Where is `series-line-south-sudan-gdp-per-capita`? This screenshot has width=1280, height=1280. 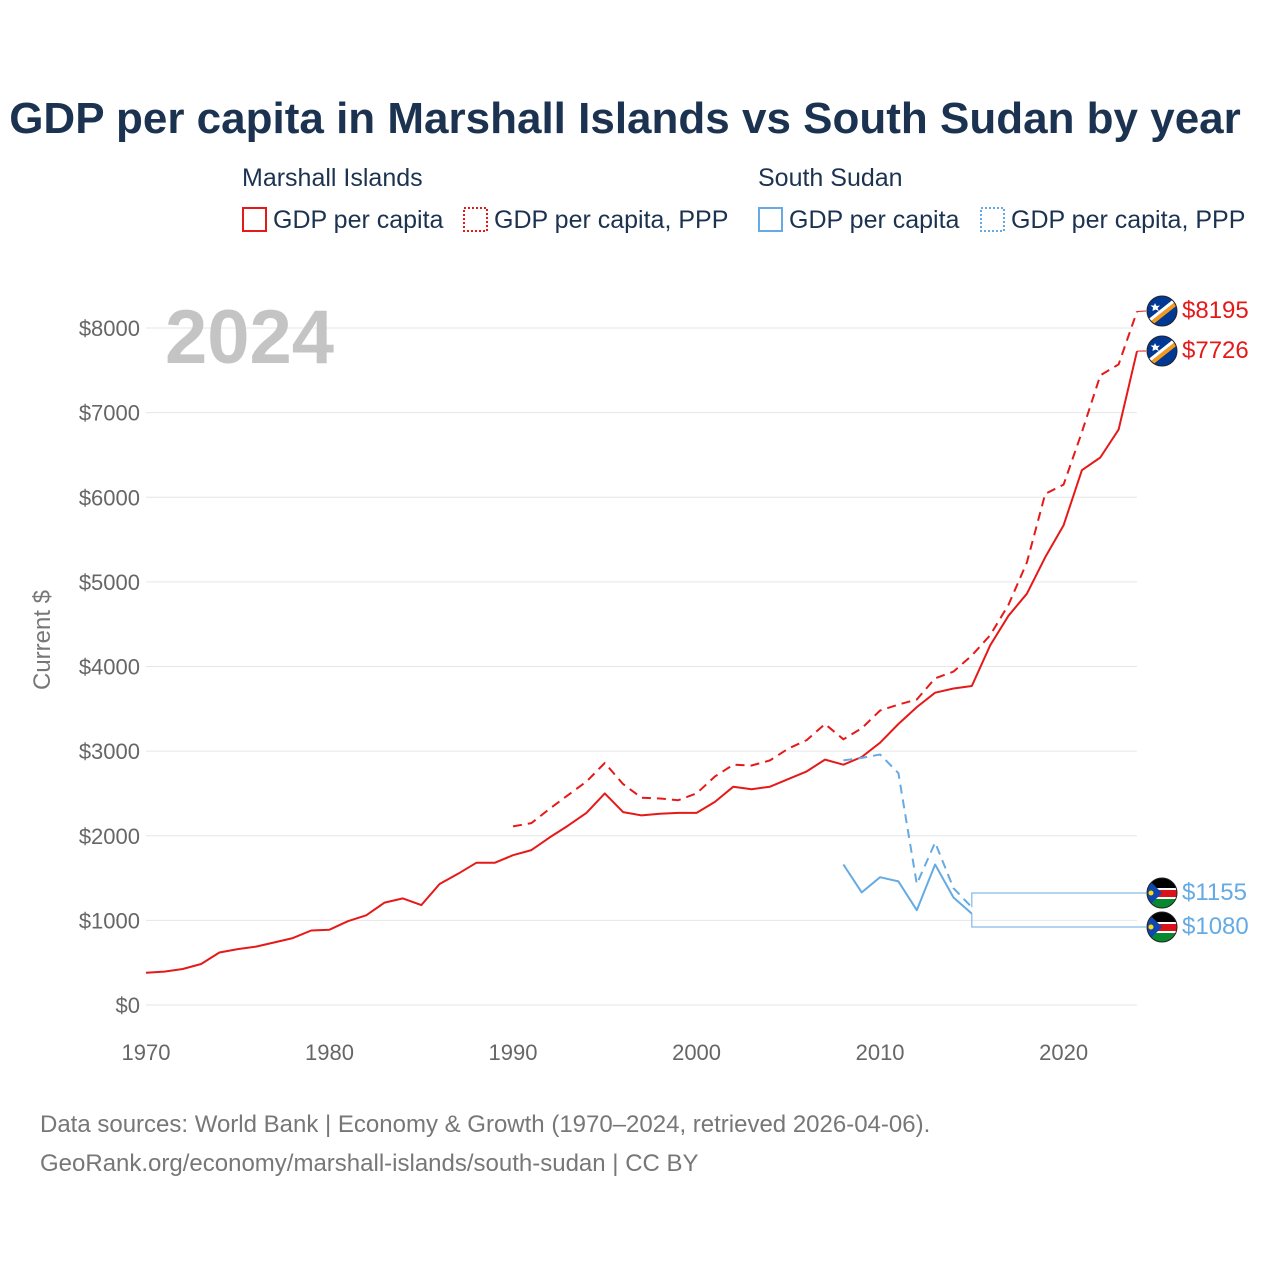
series-line-south-sudan-gdp-per-capita is located at coordinates (907, 889).